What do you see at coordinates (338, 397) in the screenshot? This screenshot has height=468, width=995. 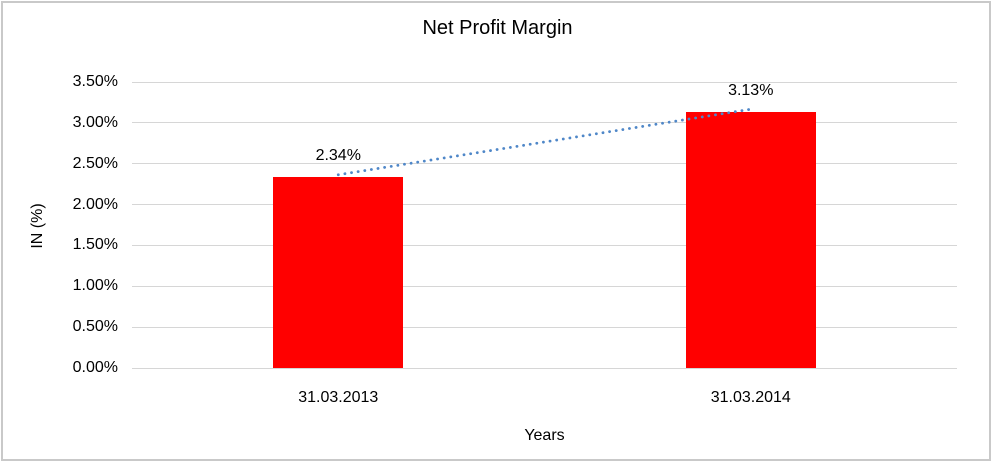 I see `x-axis-category-label: 31.03.2013` at bounding box center [338, 397].